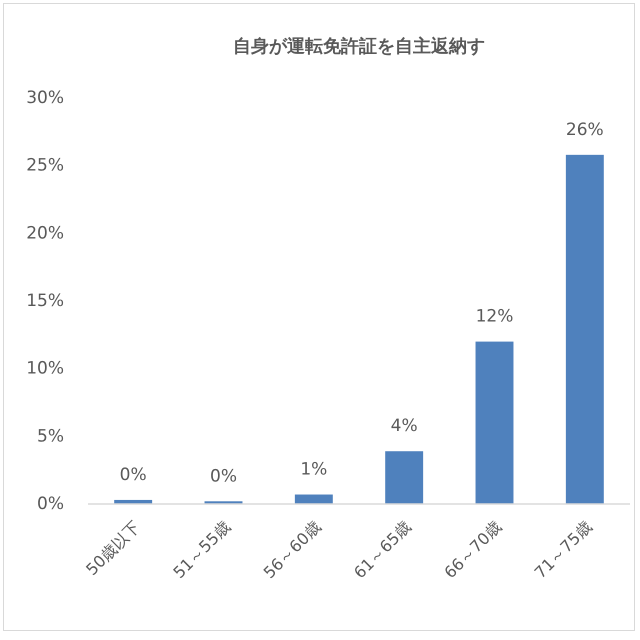 Image resolution: width=640 pixels, height=640 pixels. Describe the element at coordinates (382, 549) in the screenshot. I see `x-tick-label: 61～65歳` at that location.